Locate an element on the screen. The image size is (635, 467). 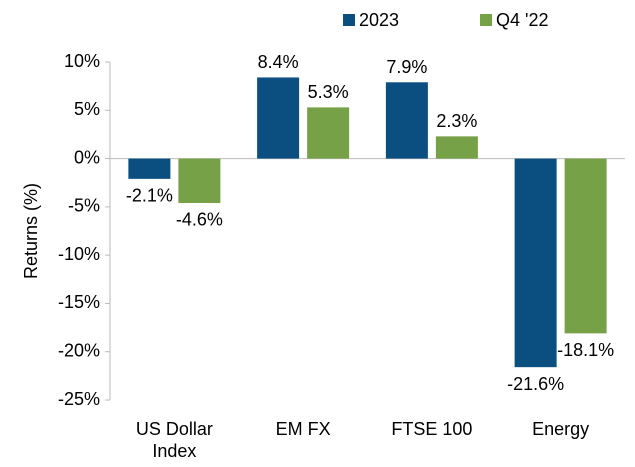
data-label: -18.1% is located at coordinates (585, 350).